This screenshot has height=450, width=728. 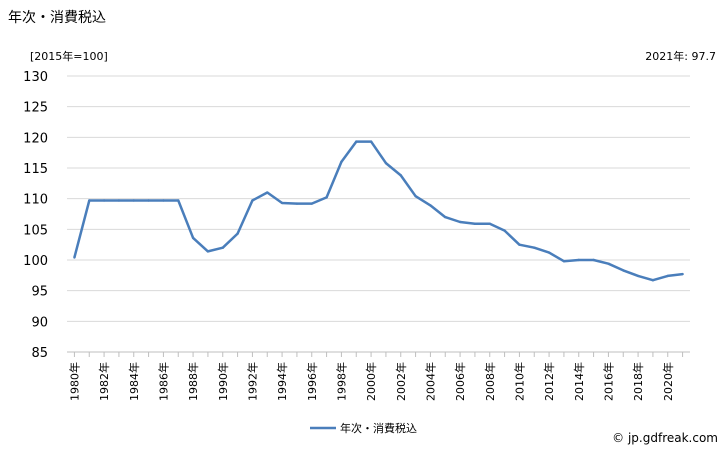 I want to click on x-tick-label: 2000年, so click(x=371, y=381).